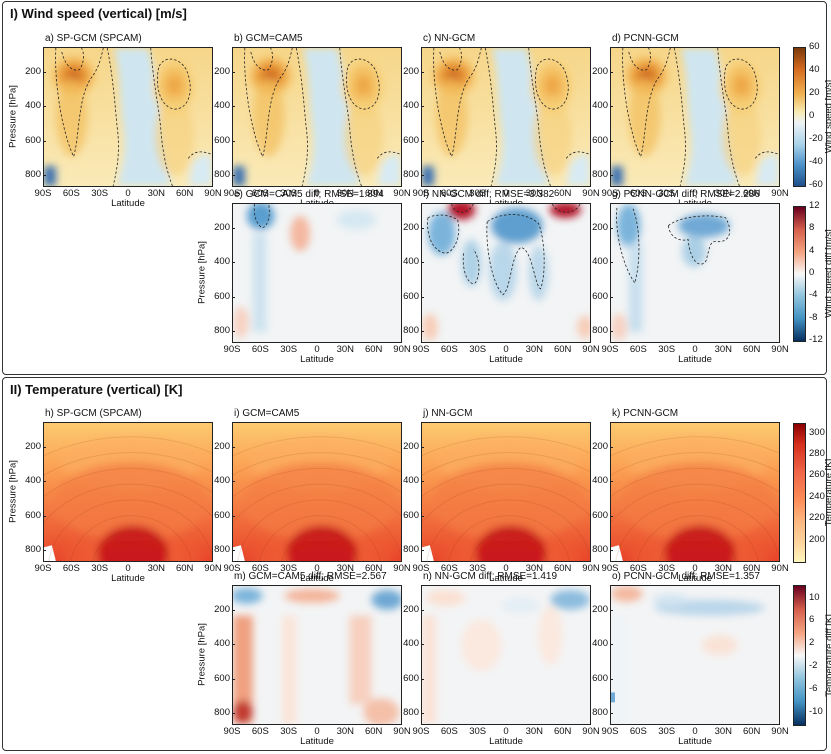  What do you see at coordinates (506, 273) in the screenshot?
I see `panel-f` at bounding box center [506, 273].